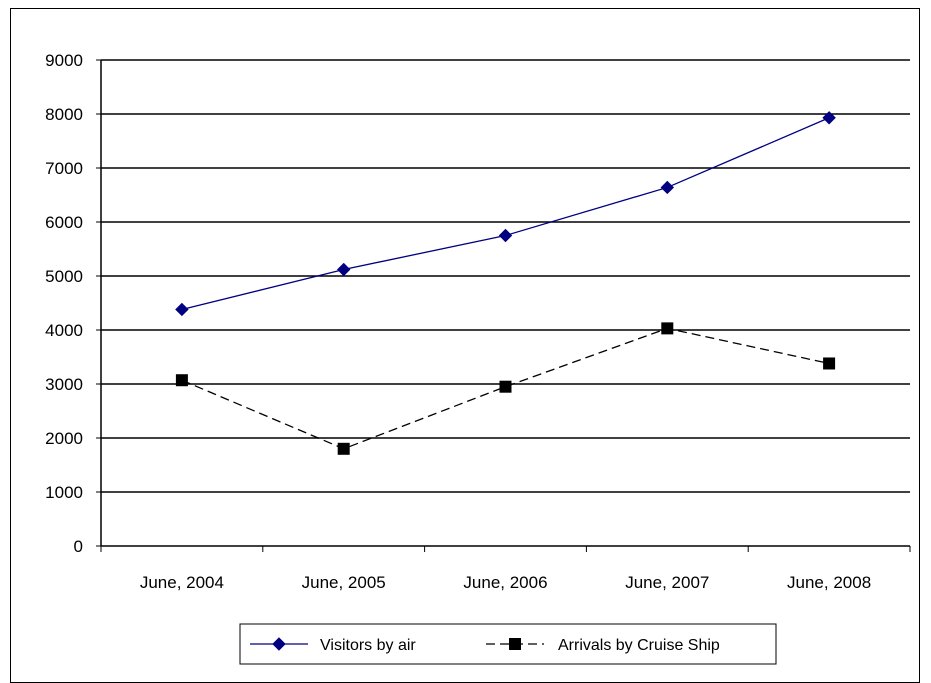  I want to click on y-tick-label: 4000, so click(64, 330).